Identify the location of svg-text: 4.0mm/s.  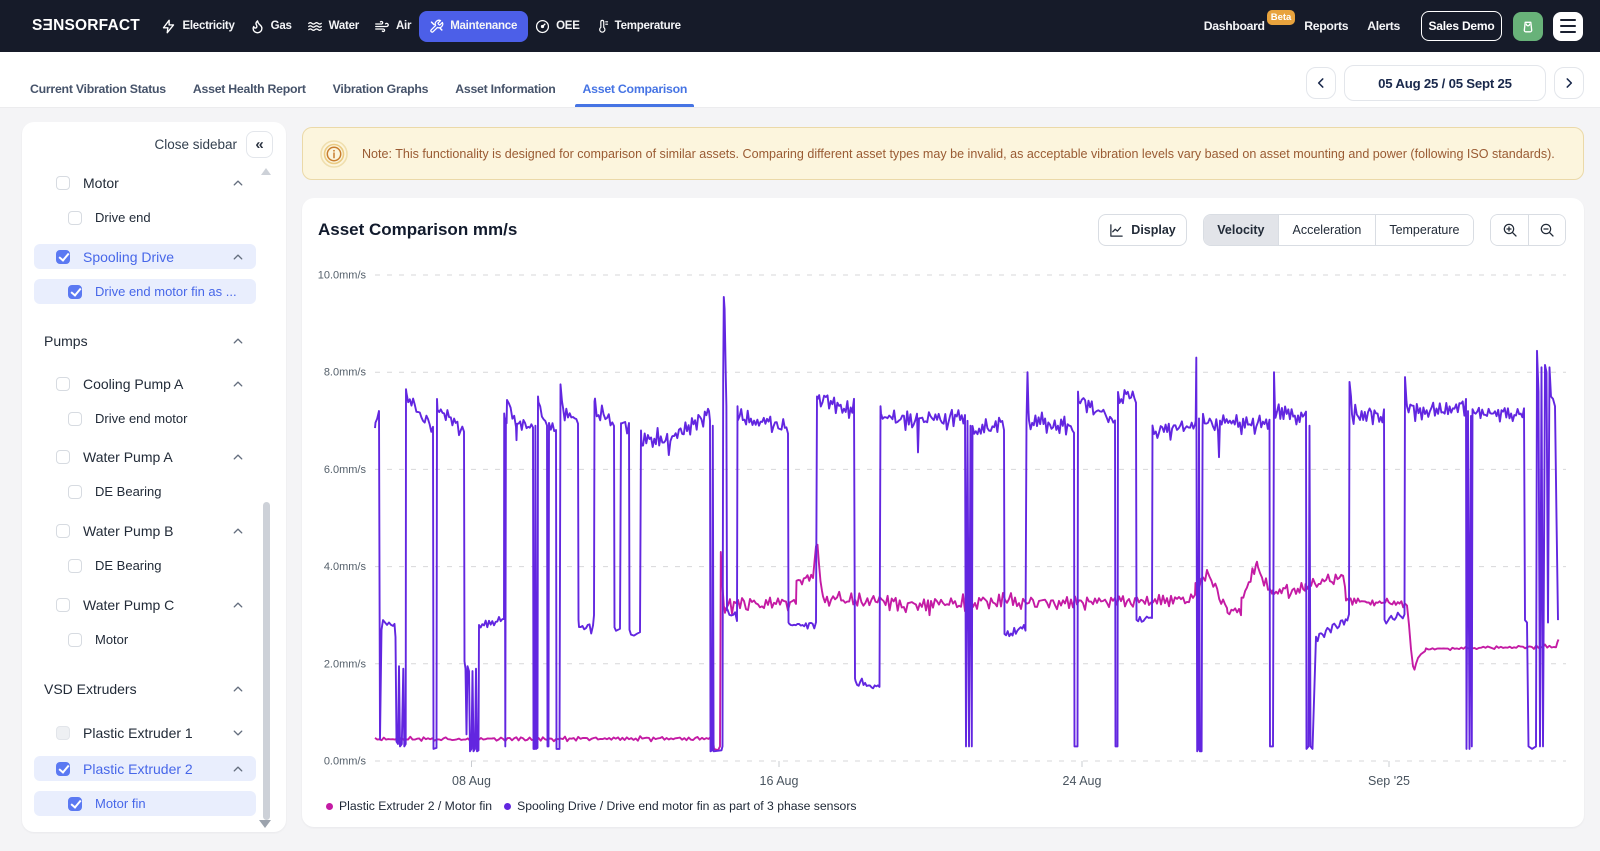
(345, 567).